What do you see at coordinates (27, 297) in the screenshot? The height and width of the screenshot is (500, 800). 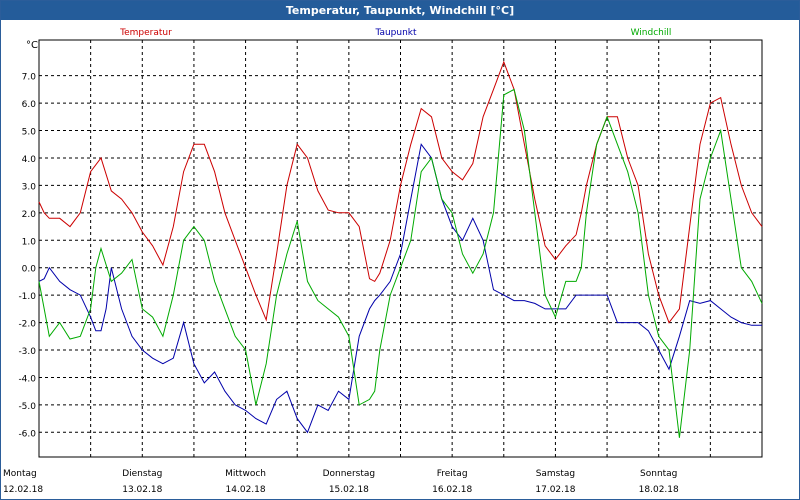 I see `y-tick-label: -1.0` at bounding box center [27, 297].